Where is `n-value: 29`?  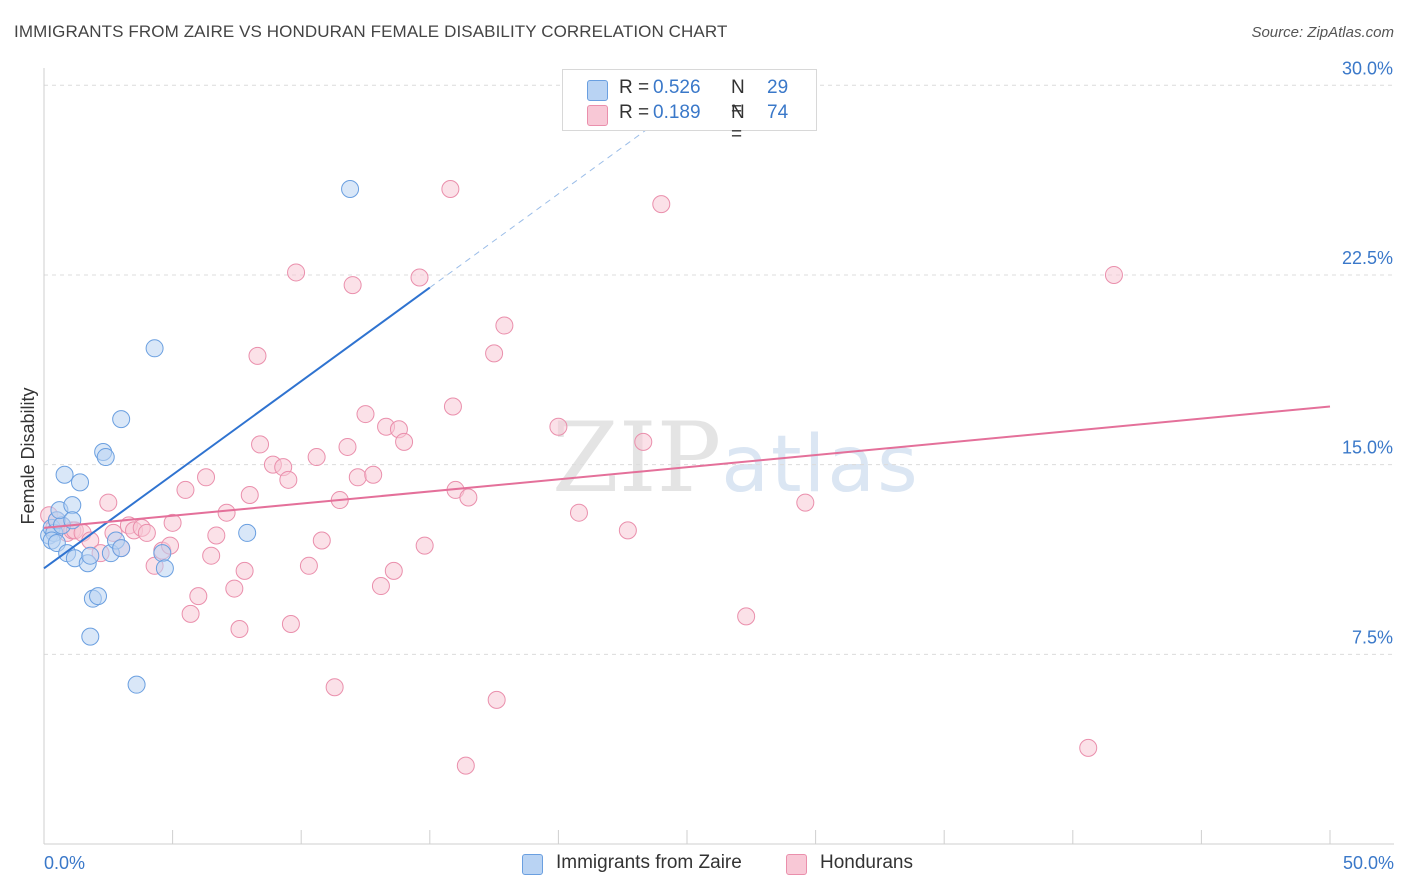 n-value: 29 is located at coordinates (778, 87).